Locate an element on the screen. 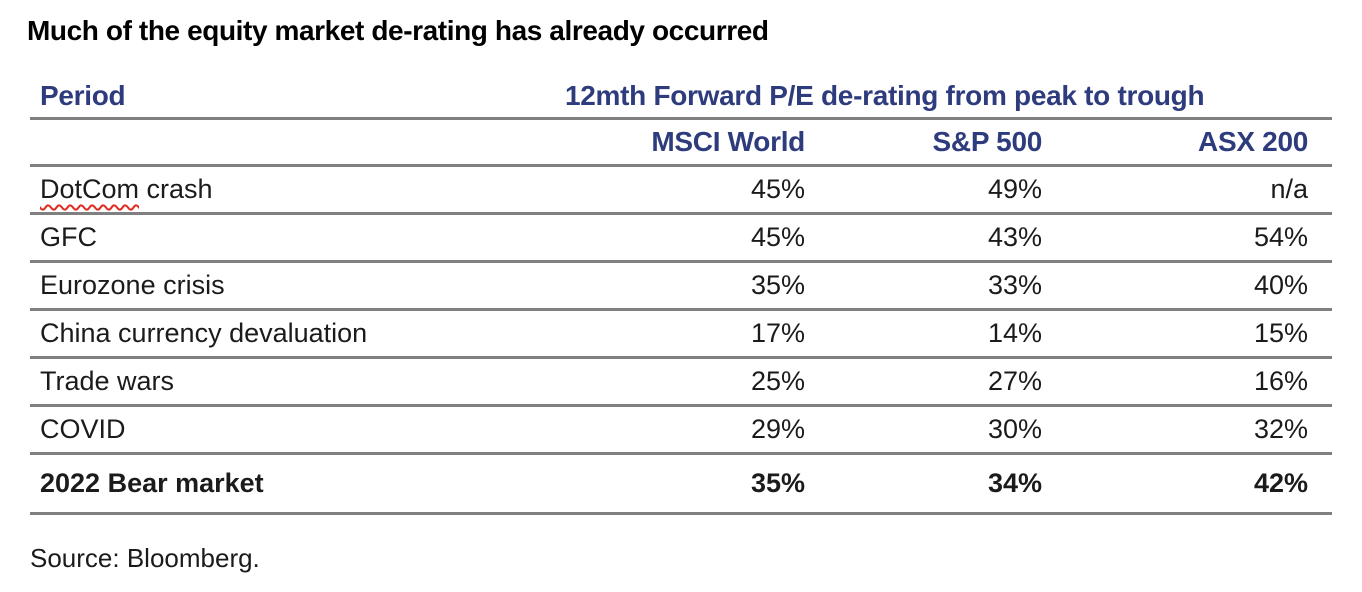  period-cell: Trade wars is located at coordinates (297, 382).